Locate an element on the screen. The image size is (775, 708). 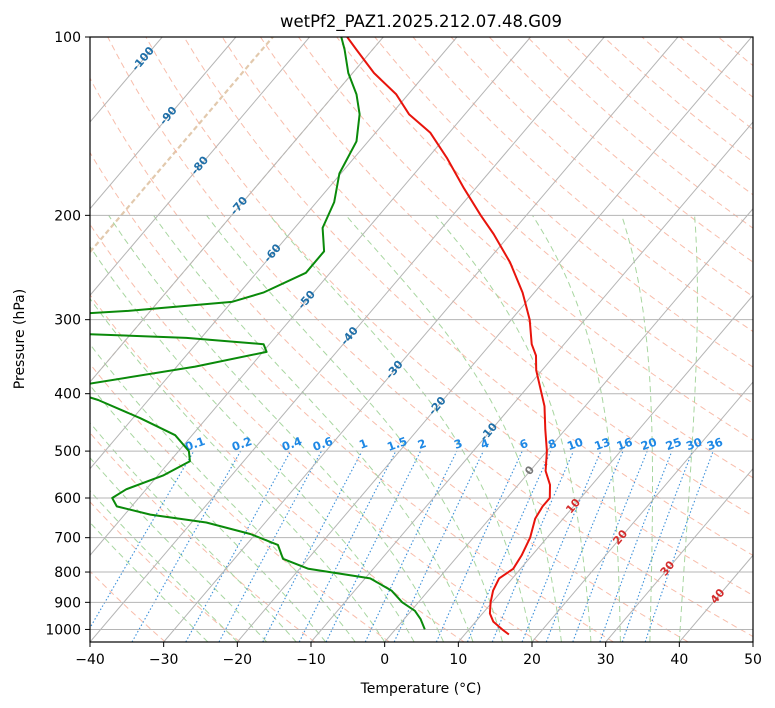
y-tick-label: 600 is located at coordinates (67, 499).